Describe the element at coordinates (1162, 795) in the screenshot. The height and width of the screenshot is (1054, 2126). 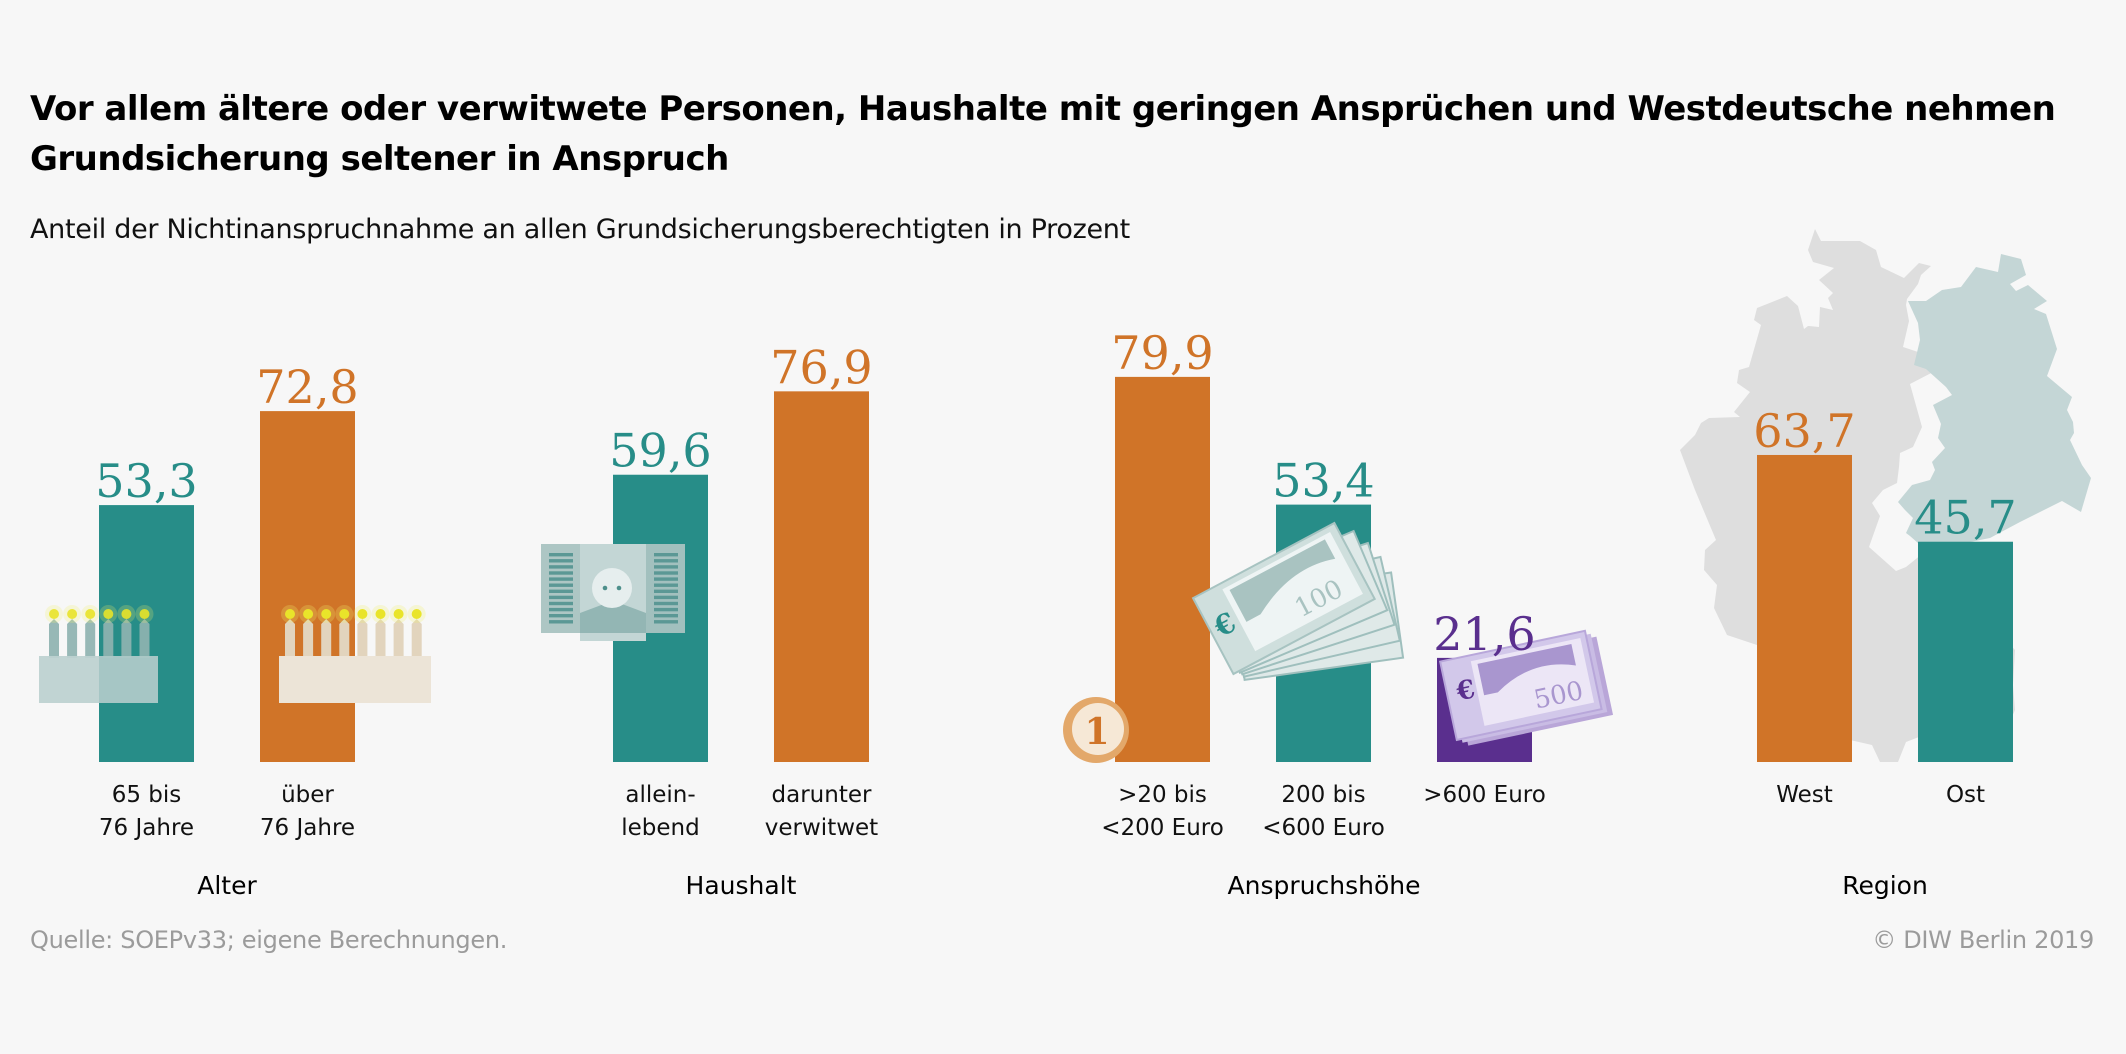
I see `category-label: >20 bis` at that location.